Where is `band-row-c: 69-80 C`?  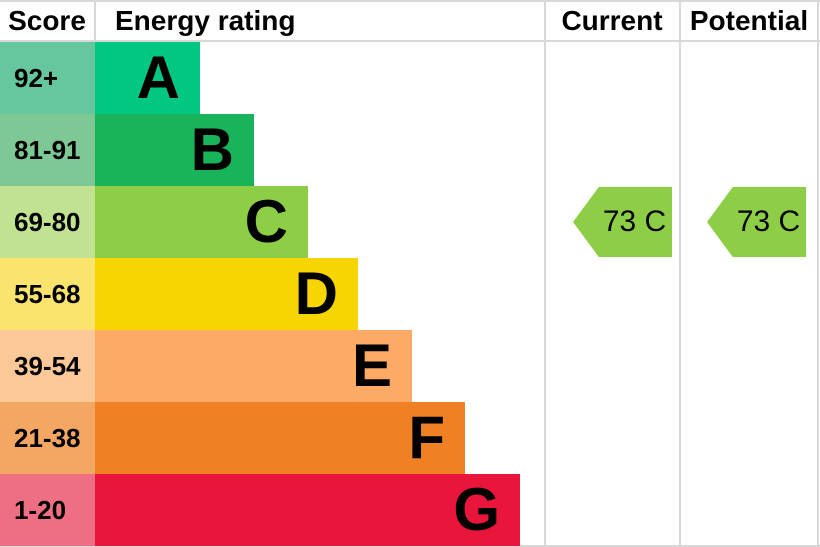
band-row-c: 69-80 C is located at coordinates (410, 222).